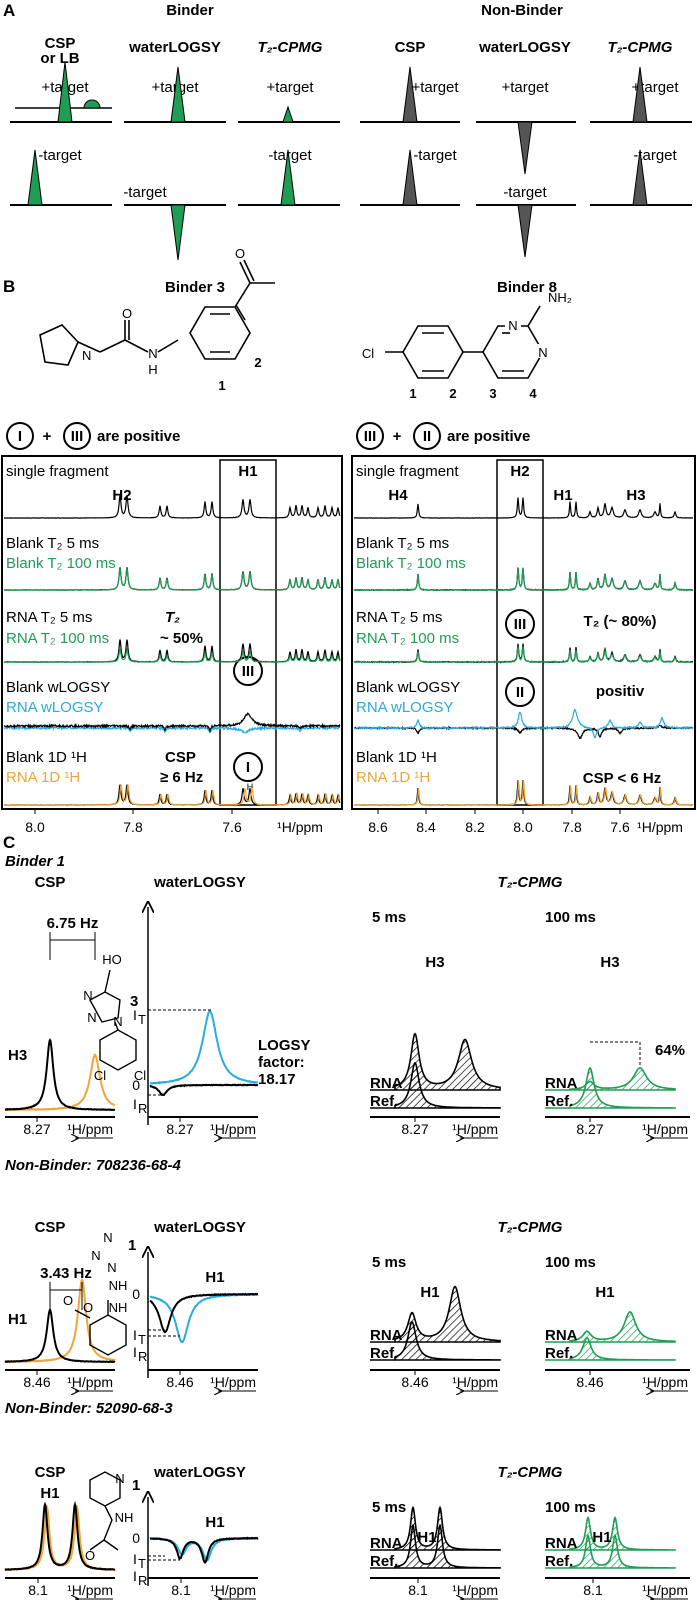  Describe the element at coordinates (378, 827) in the screenshot. I see `tick-label: 8.6` at that location.